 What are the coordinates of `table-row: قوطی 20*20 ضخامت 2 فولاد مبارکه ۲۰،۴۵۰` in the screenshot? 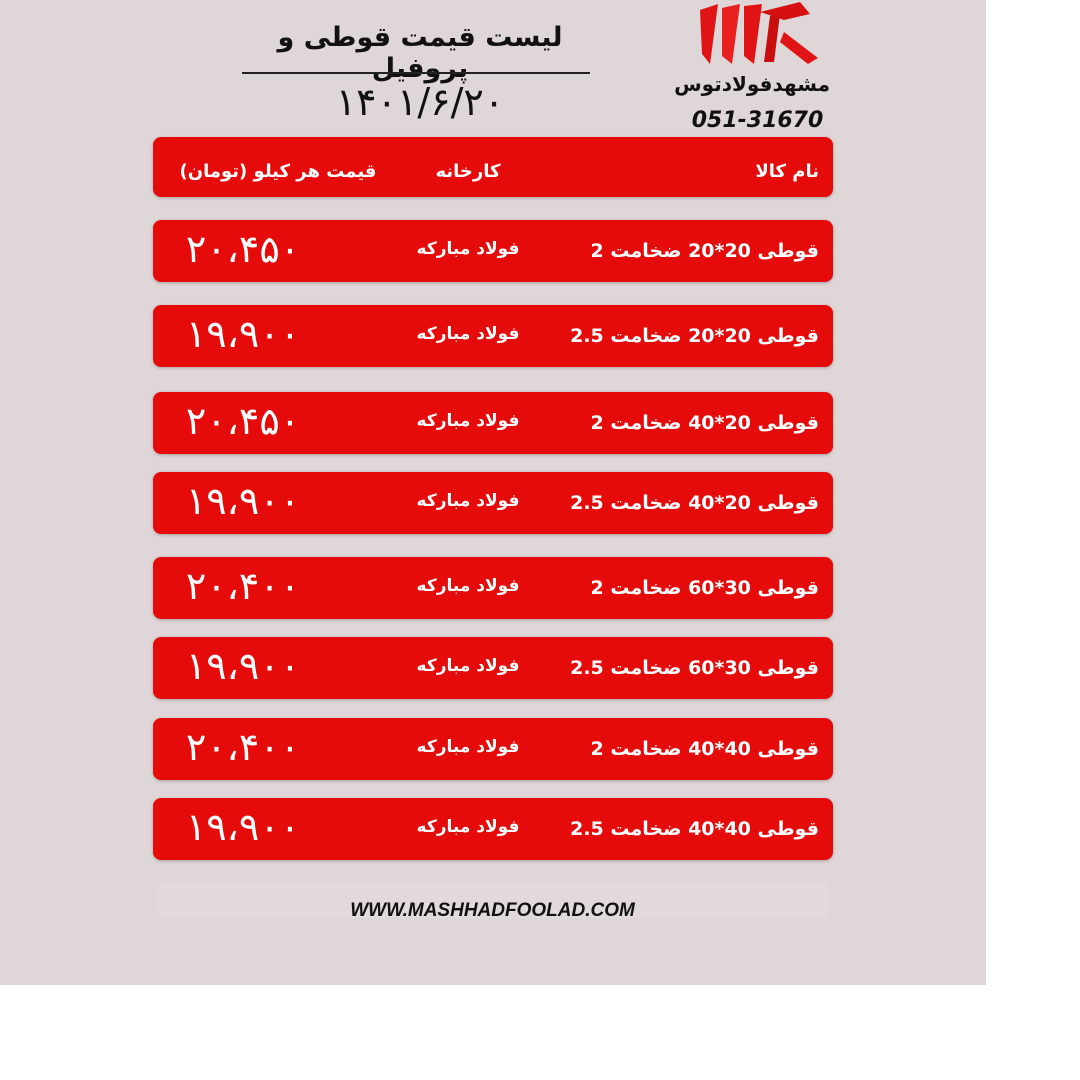 It's located at (493, 251).